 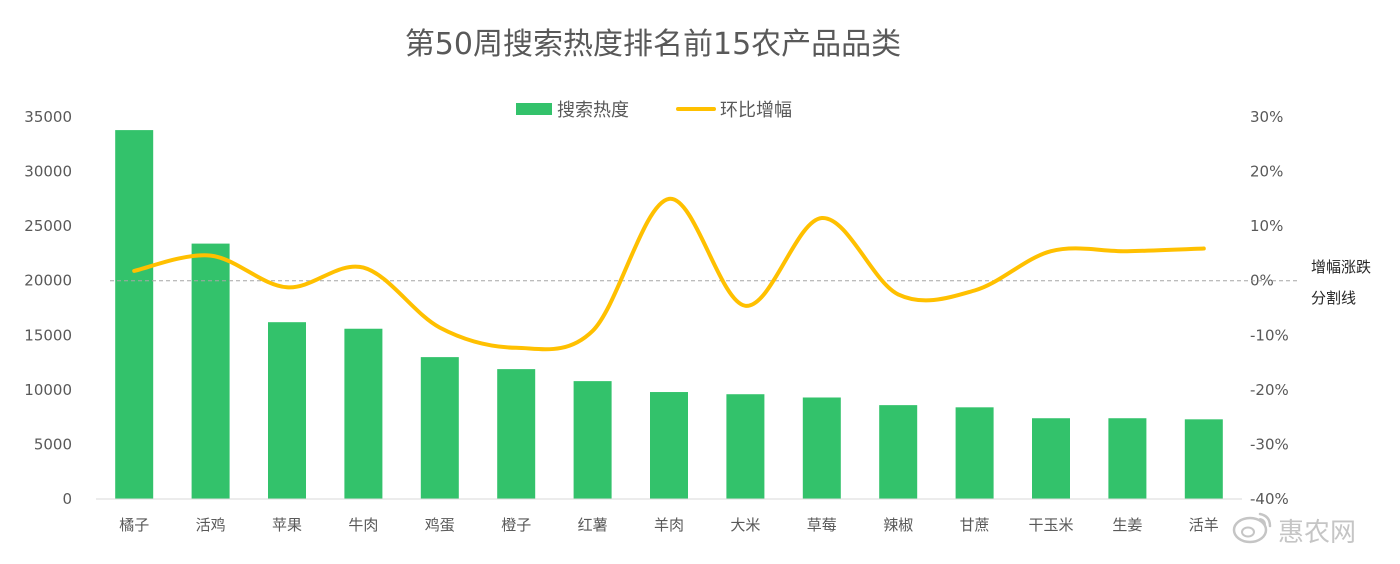 What do you see at coordinates (440, 525) in the screenshot?
I see `x-tick-label: 鸡蛋` at bounding box center [440, 525].